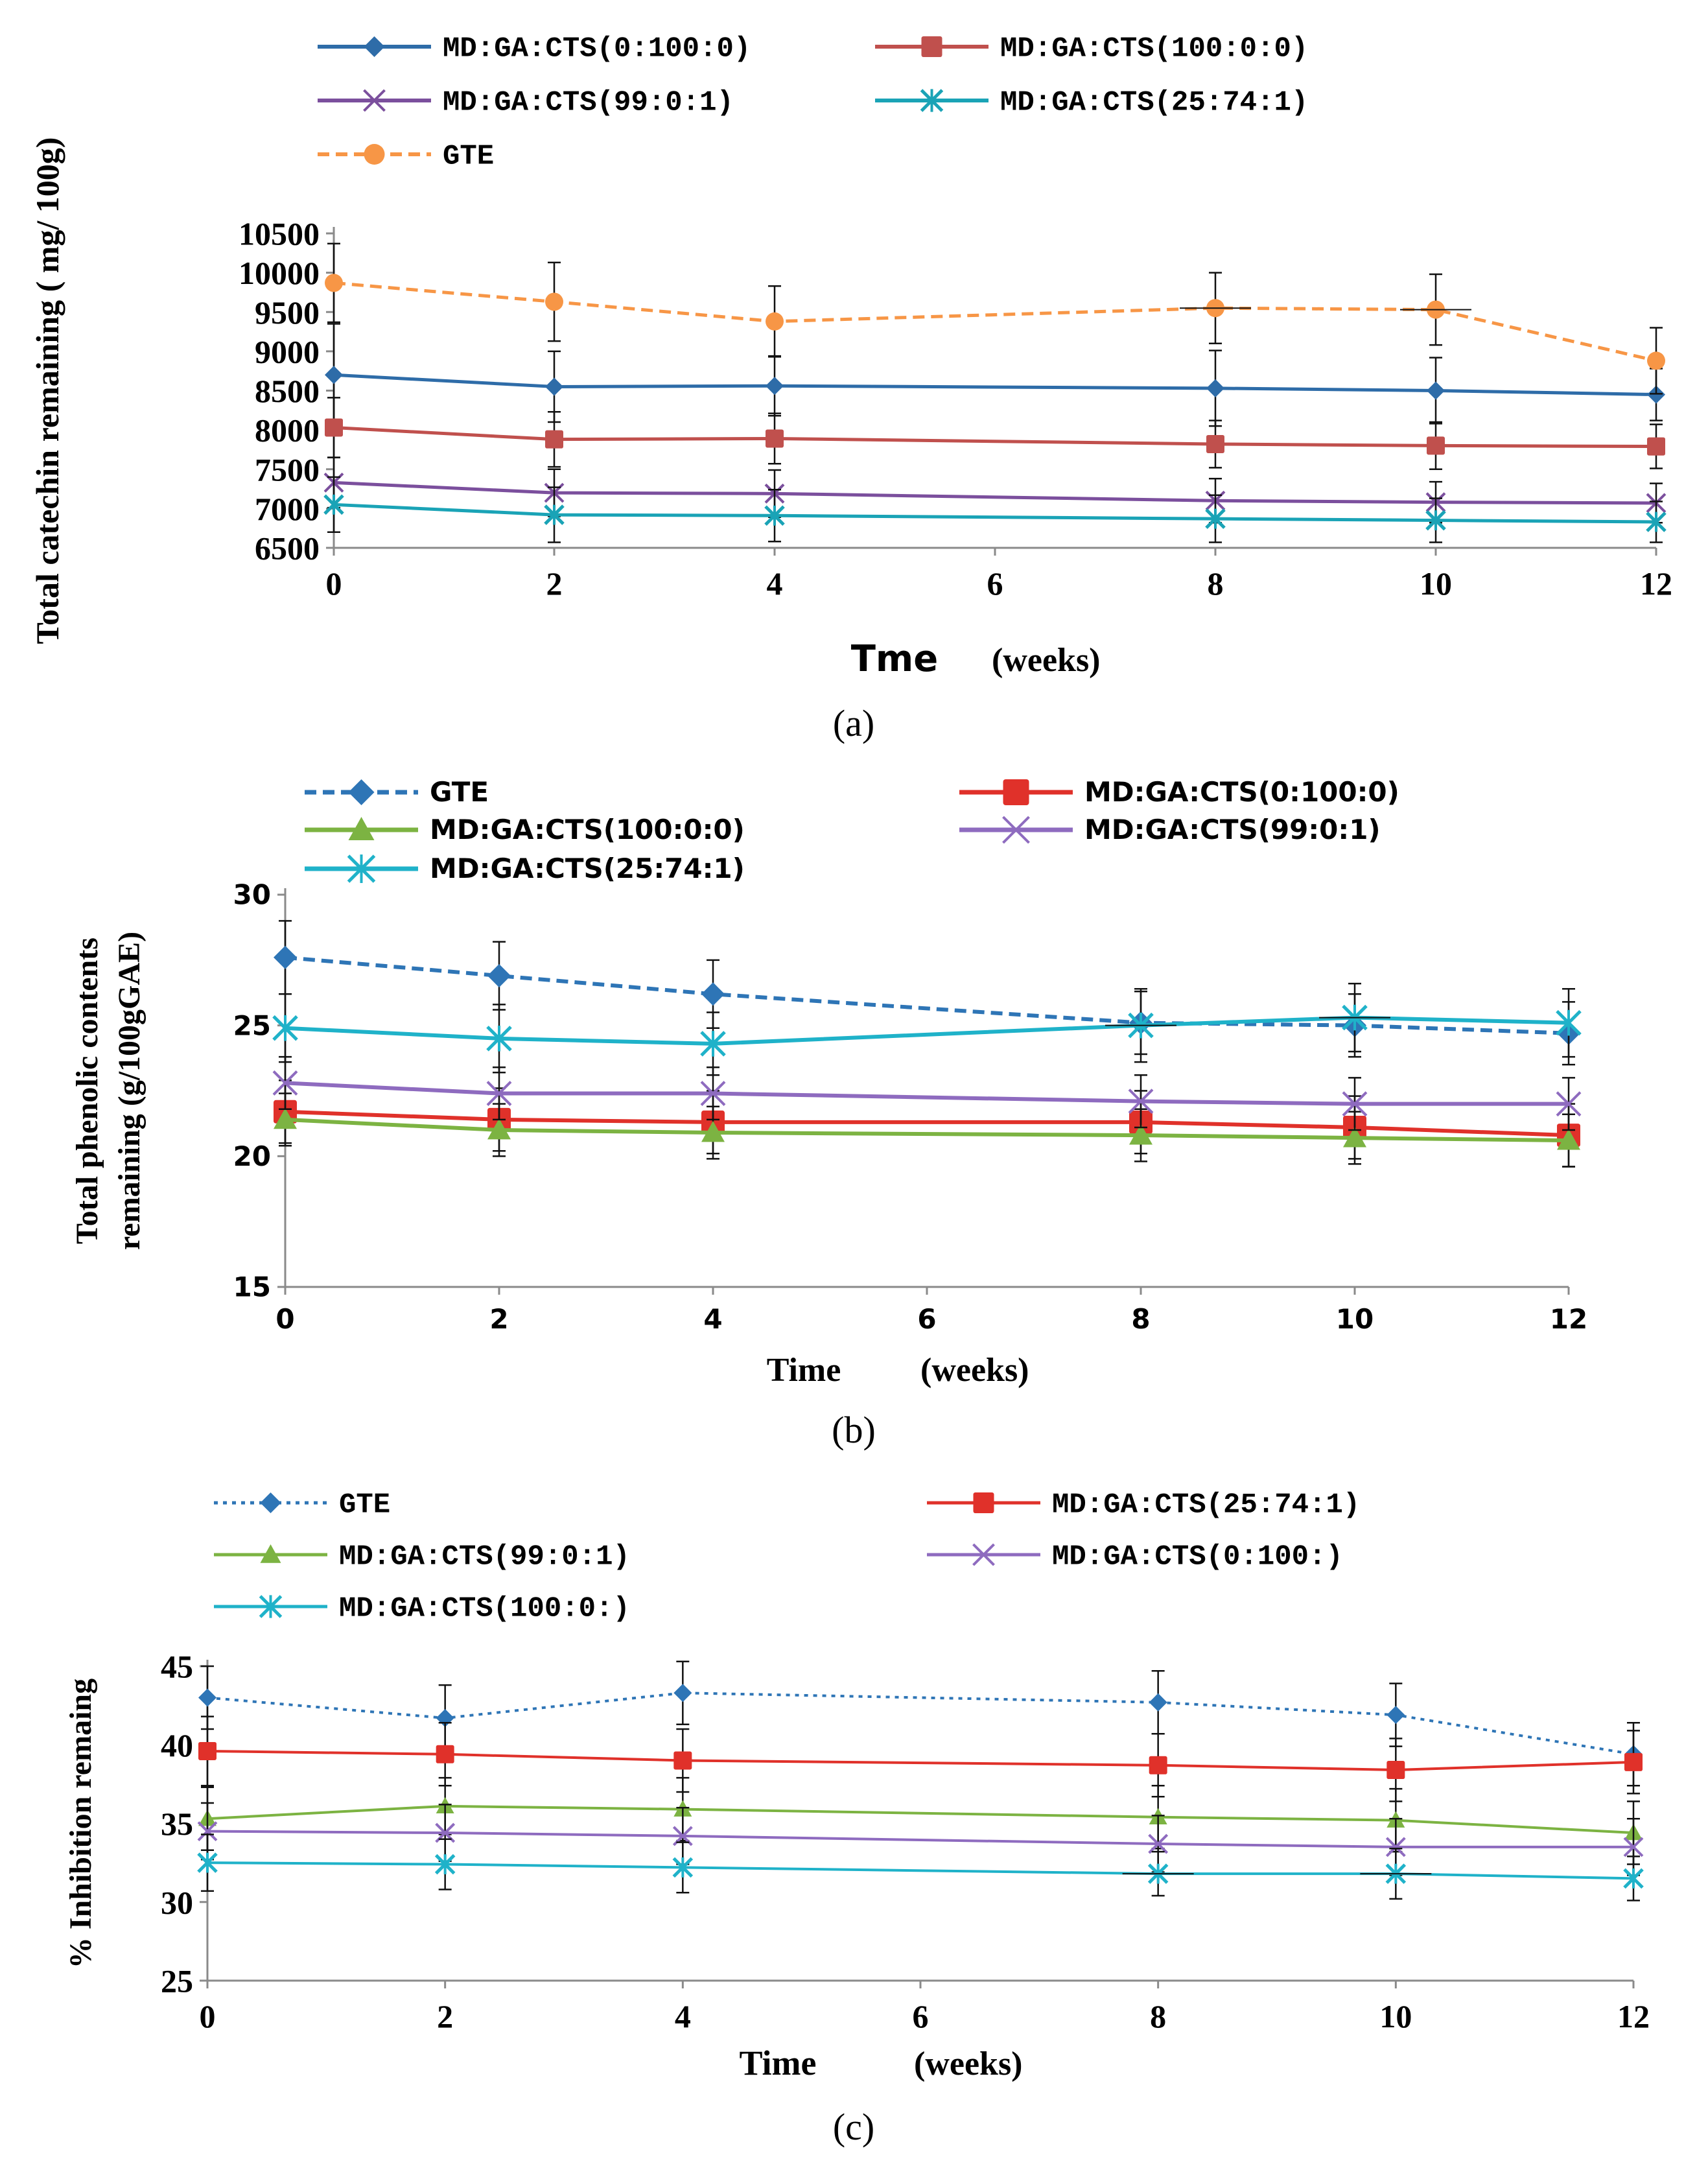  I want to click on panel-b-legend-item-4: MD:GA:CTS(25:74:1), so click(525, 868).